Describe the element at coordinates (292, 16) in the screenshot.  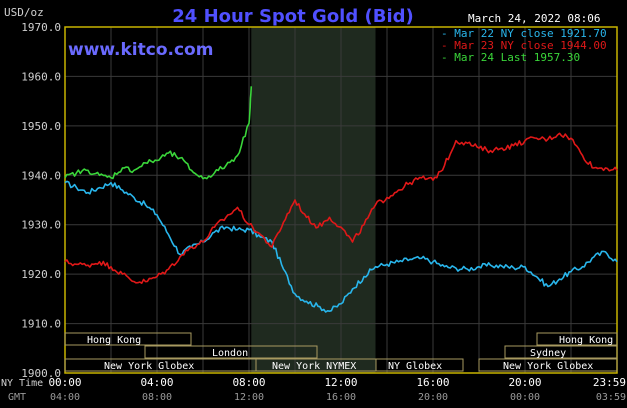
I see `chart-title: 24 Hour Spot Gold (Bid)` at that location.